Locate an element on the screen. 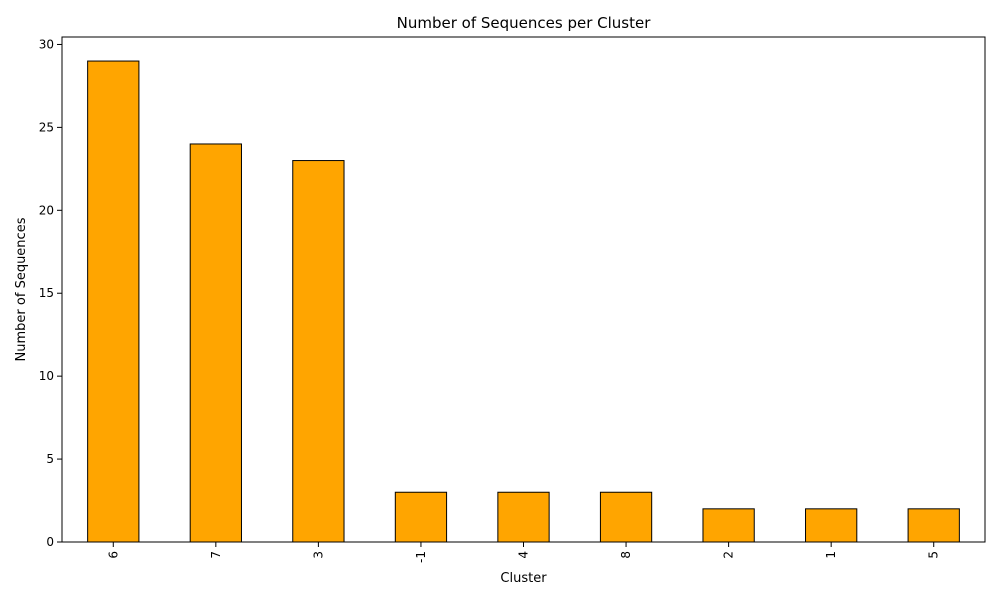 The height and width of the screenshot is (604, 1000). chart-title: Number of Sequences per Cluster is located at coordinates (524, 23).